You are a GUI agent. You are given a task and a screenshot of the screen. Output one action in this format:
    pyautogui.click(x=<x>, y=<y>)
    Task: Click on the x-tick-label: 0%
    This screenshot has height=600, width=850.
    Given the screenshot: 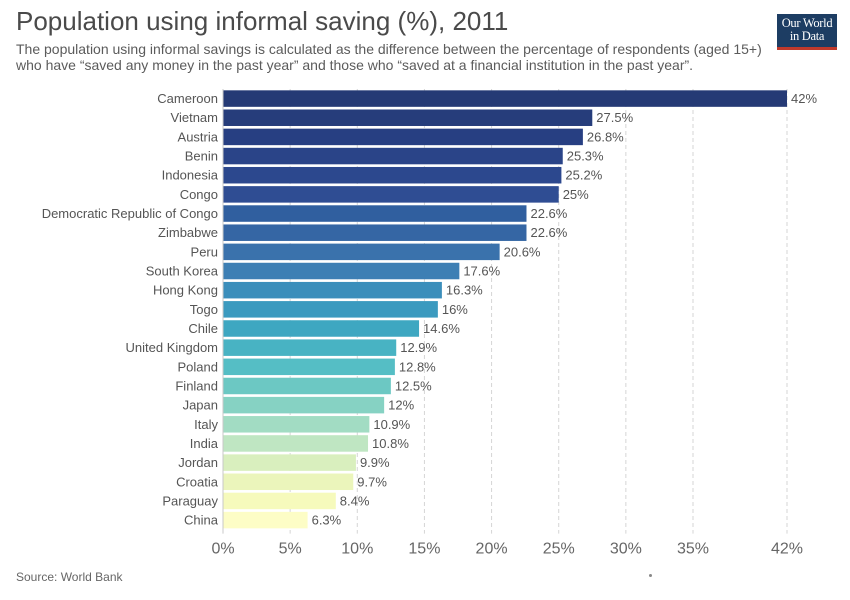 What is the action you would take?
    pyautogui.click(x=222, y=549)
    